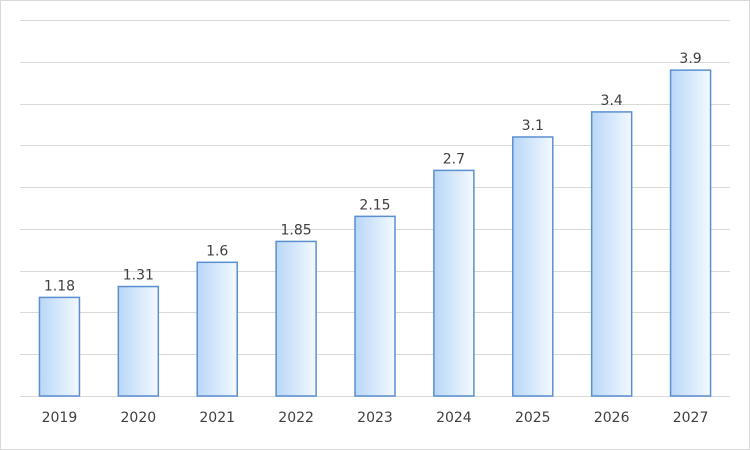 The image size is (750, 450). What do you see at coordinates (139, 418) in the screenshot?
I see `x-tick-label: 2020` at bounding box center [139, 418].